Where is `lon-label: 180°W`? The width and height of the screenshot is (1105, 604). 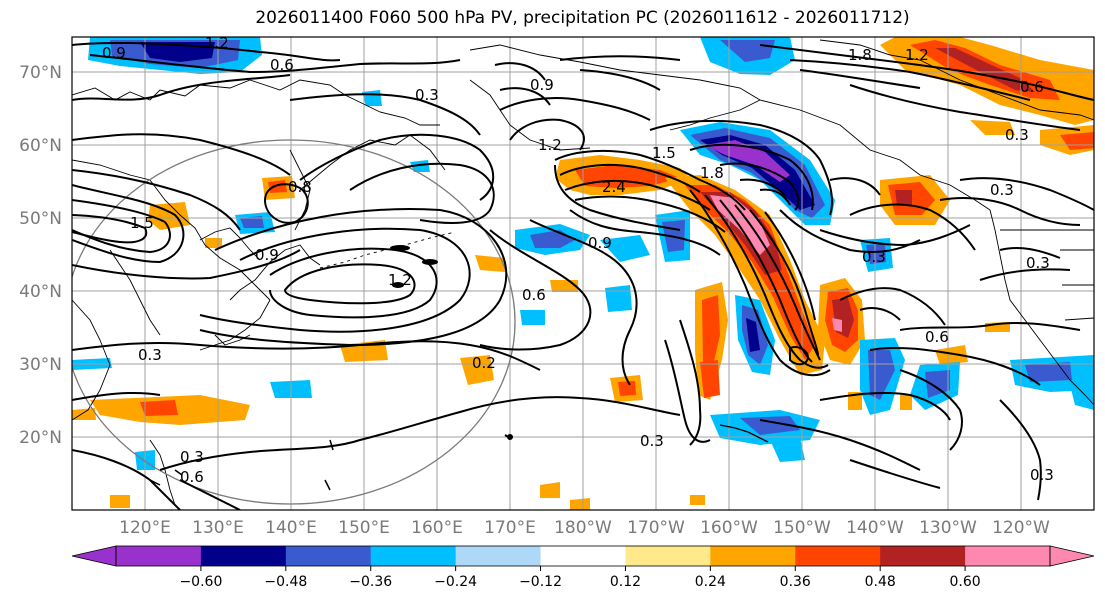 lon-label: 180°W is located at coordinates (583, 528).